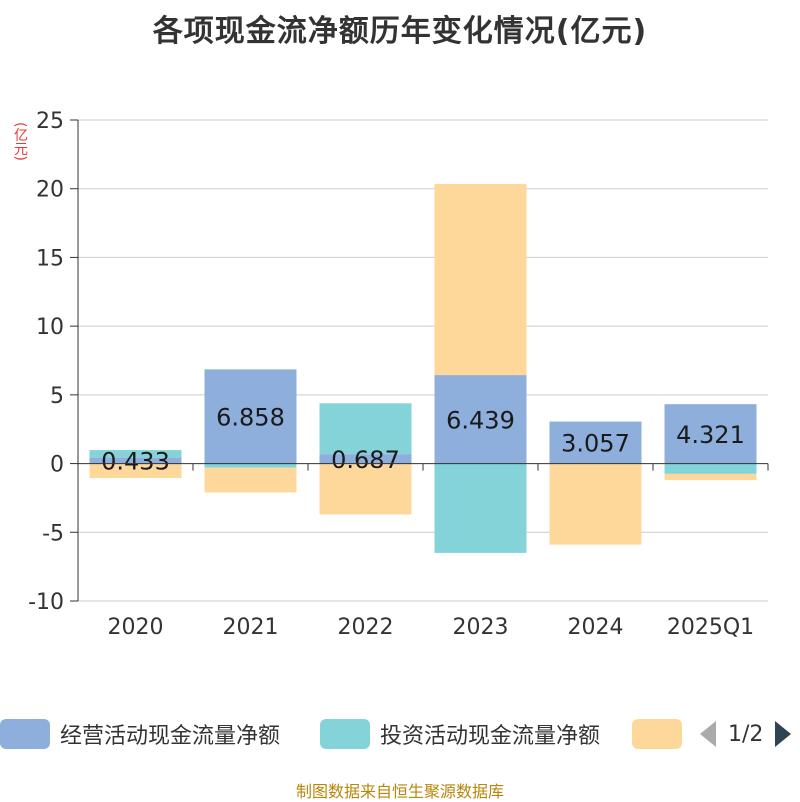 The width and height of the screenshot is (800, 802). I want to click on y-tick-label: 5, so click(57, 396).